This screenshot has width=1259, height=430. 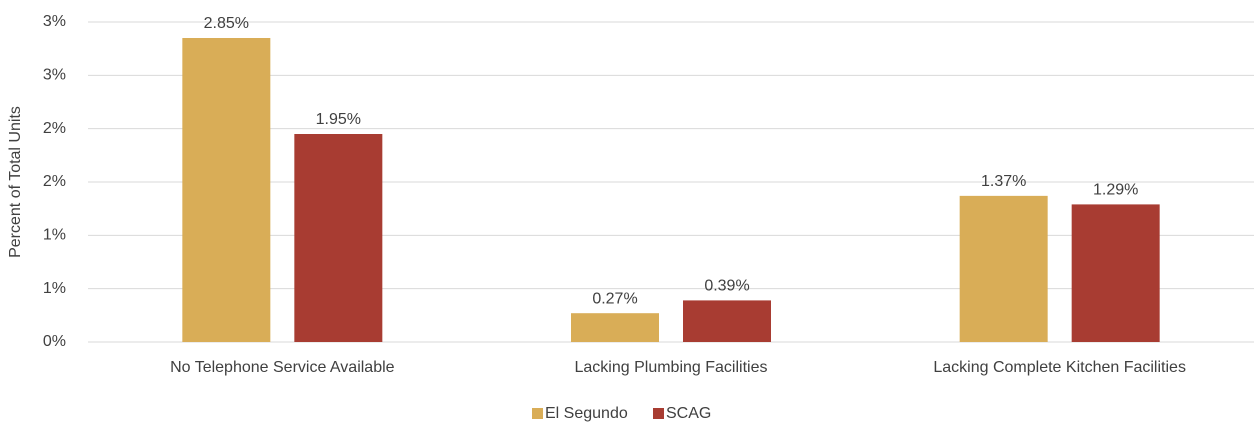 I want to click on x-tick-label: Lacking Plumbing Facilities, so click(x=671, y=367).